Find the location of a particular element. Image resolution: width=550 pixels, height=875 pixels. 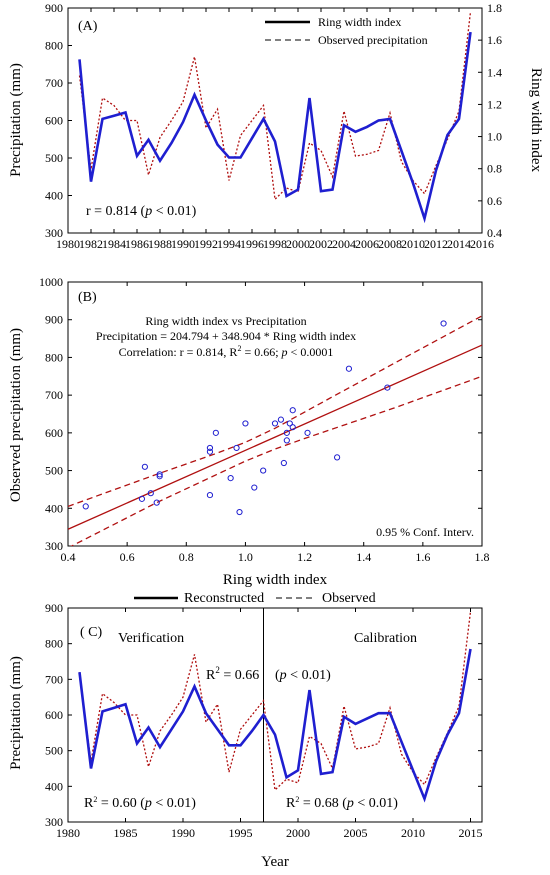

panel-a-label: (A) is located at coordinates (88, 26).